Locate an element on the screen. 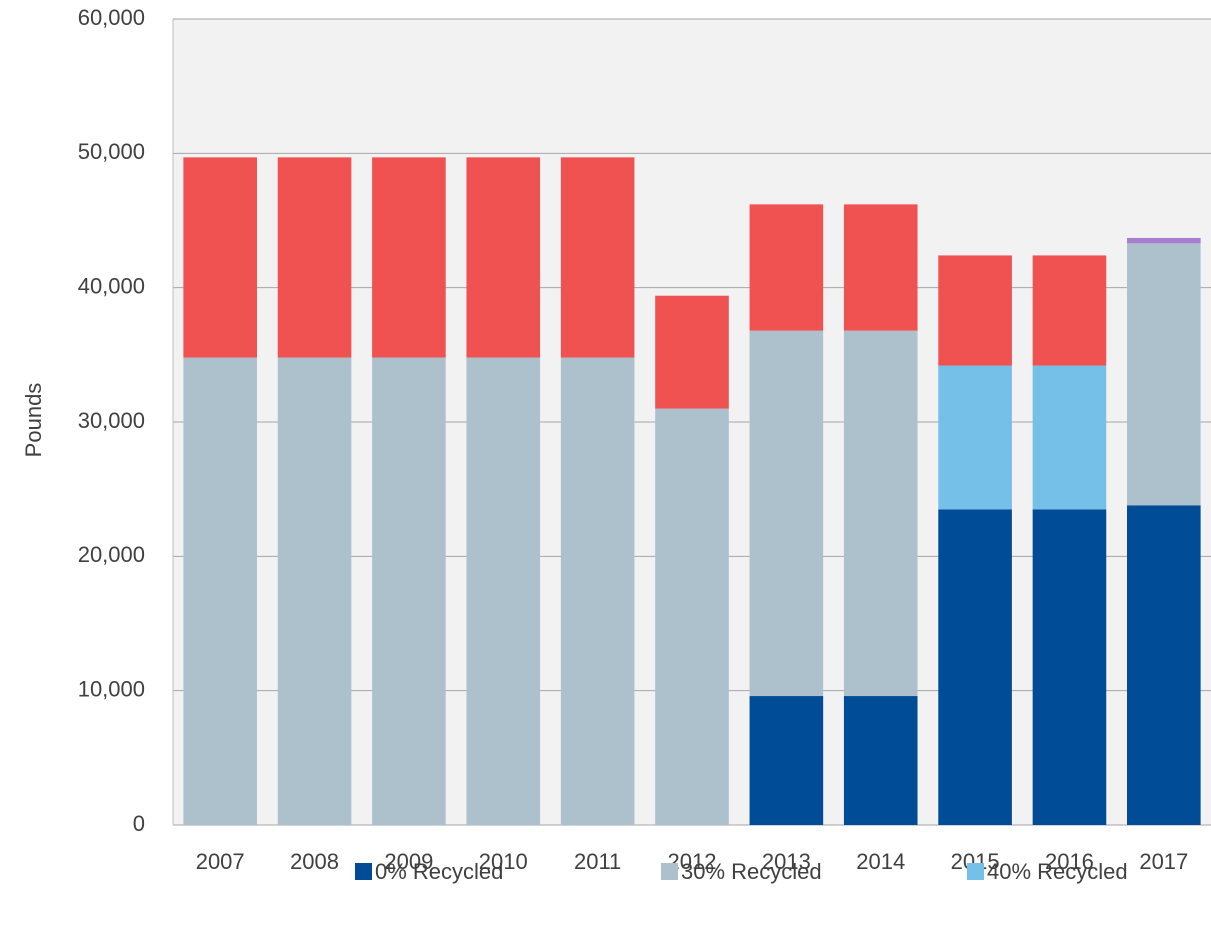  x-tick-label: 2013 is located at coordinates (786, 861).